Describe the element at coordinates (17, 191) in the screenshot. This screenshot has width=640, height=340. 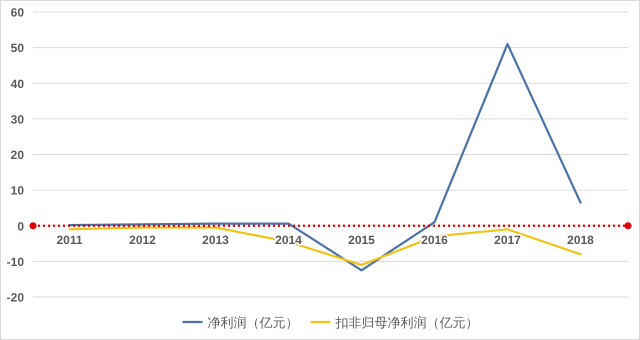
I see `y-tick-label: 10` at that location.